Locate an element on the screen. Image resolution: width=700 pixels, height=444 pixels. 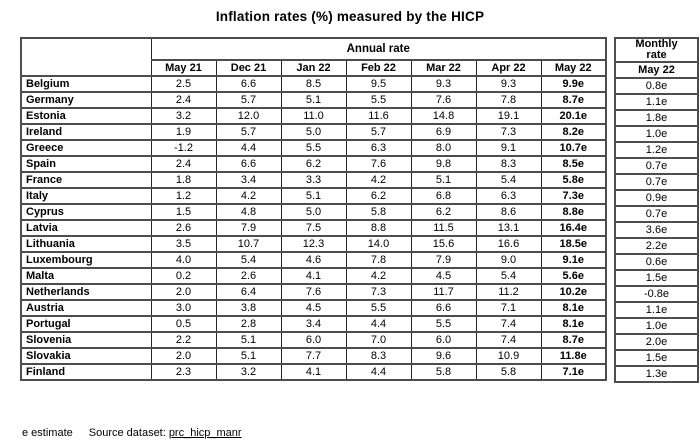
table-row: 2.2e is located at coordinates (656, 246).